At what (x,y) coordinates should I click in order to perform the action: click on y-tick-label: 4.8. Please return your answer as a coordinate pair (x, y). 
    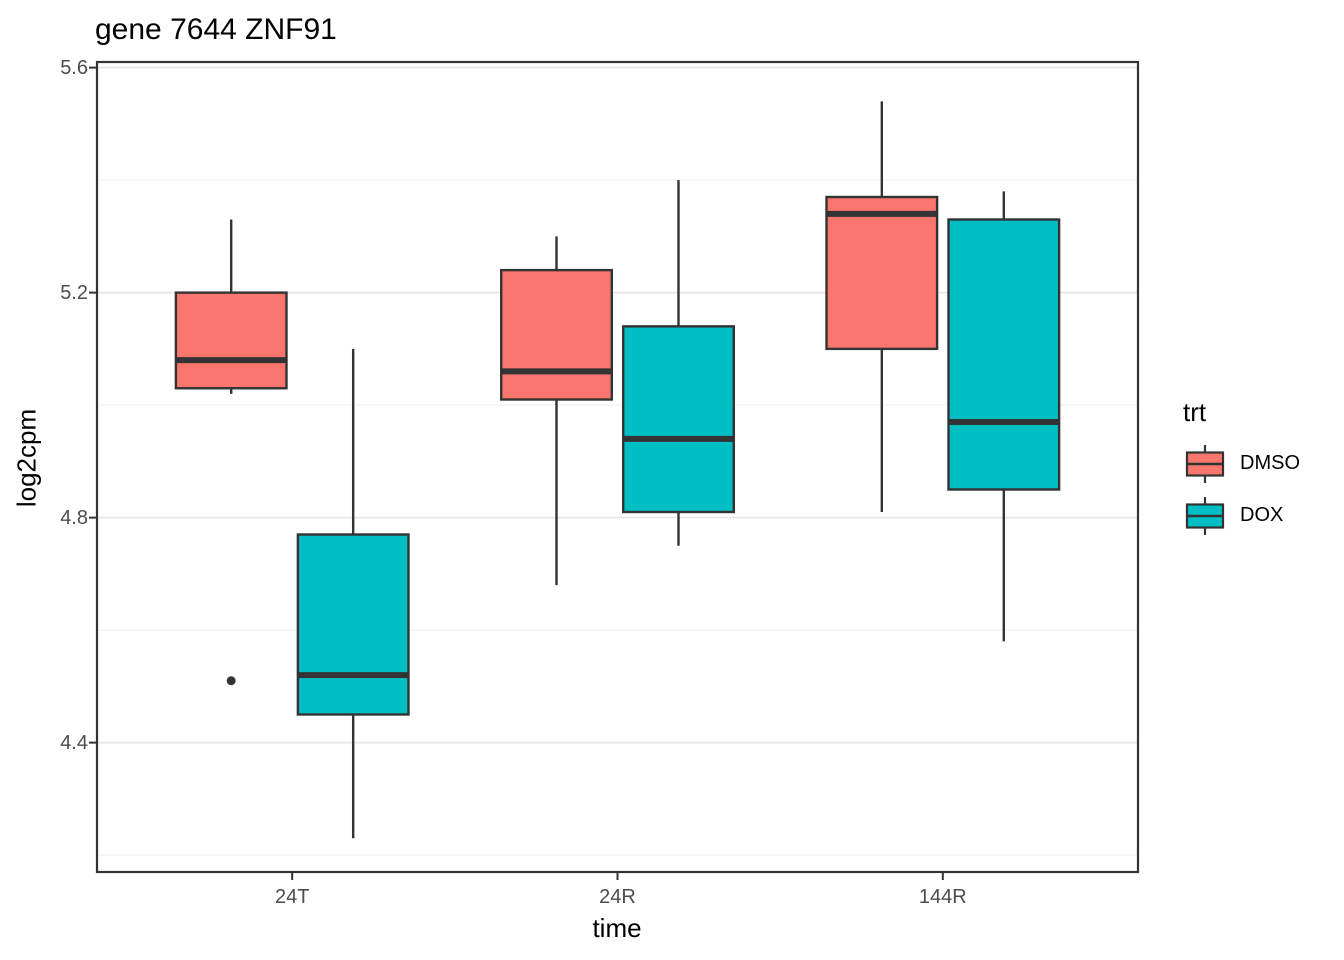
    Looking at the image, I should click on (74, 517).